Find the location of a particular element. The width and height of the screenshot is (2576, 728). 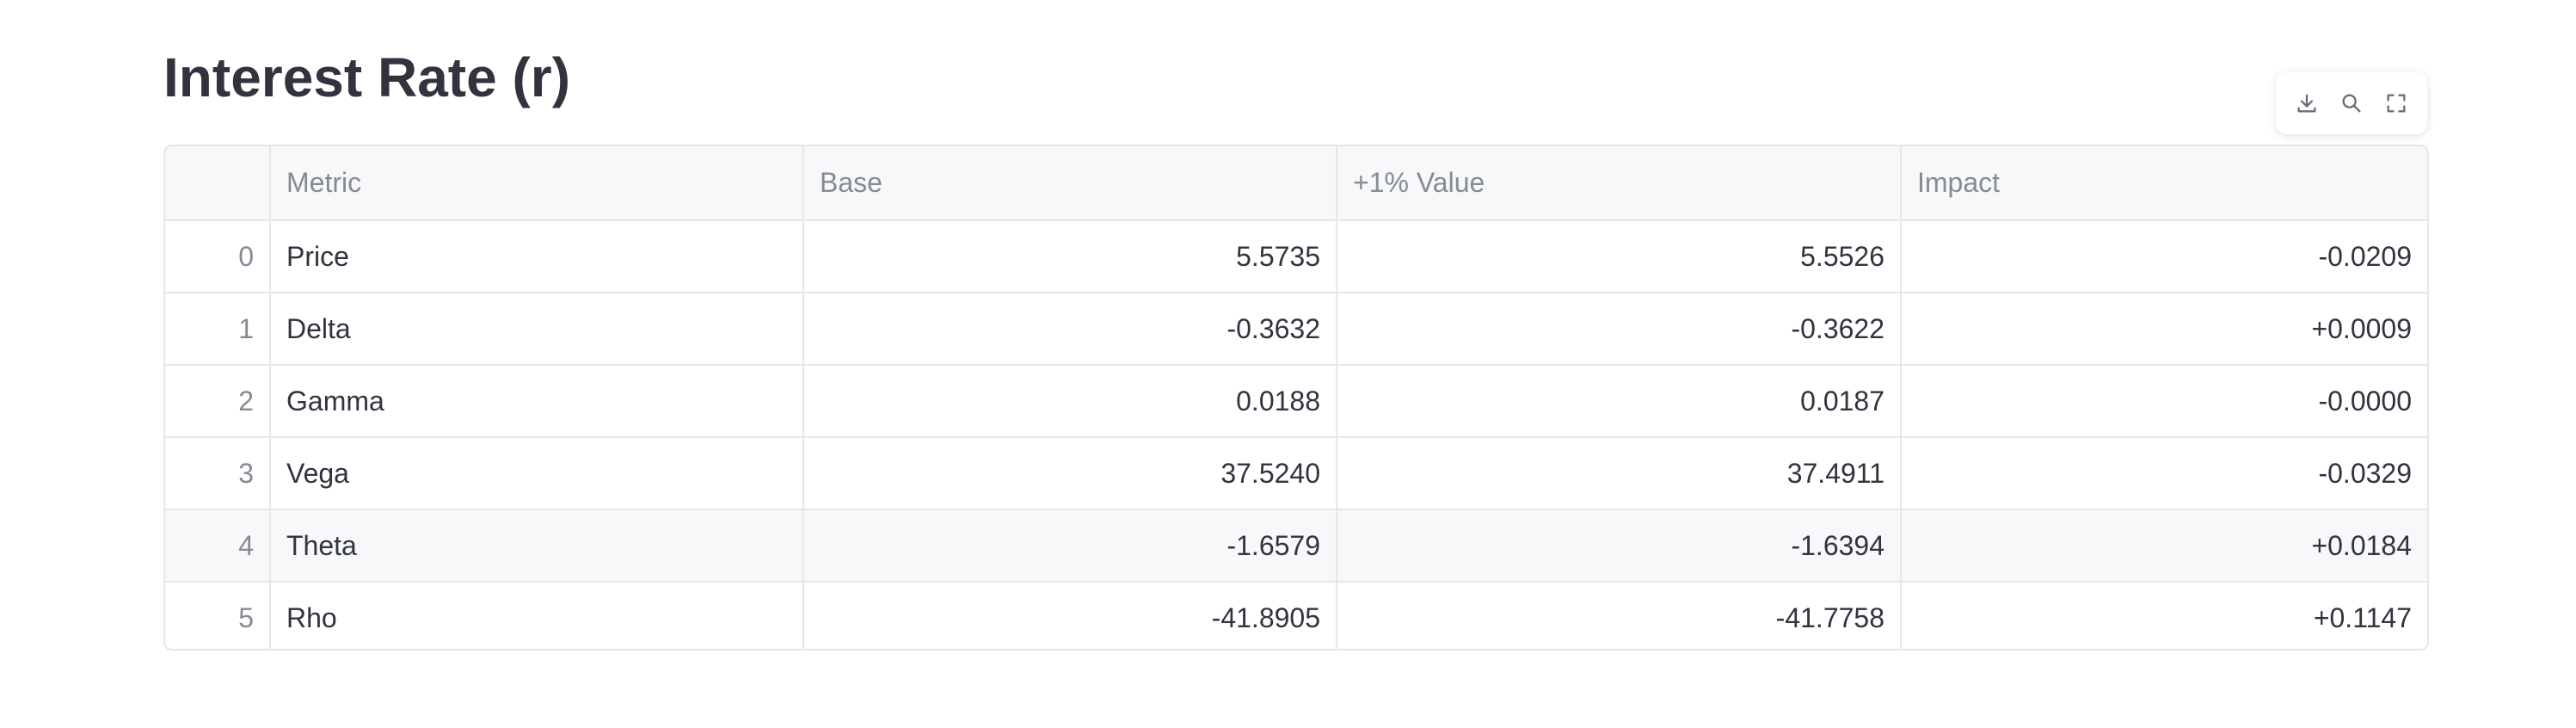

plus-value-cell: -1.6394 is located at coordinates (1619, 546).